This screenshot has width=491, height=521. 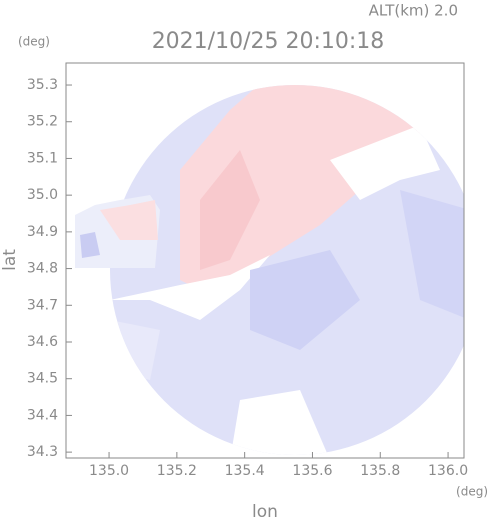 What do you see at coordinates (42, 122) in the screenshot?
I see `y-tick-label: 35.2` at bounding box center [42, 122].